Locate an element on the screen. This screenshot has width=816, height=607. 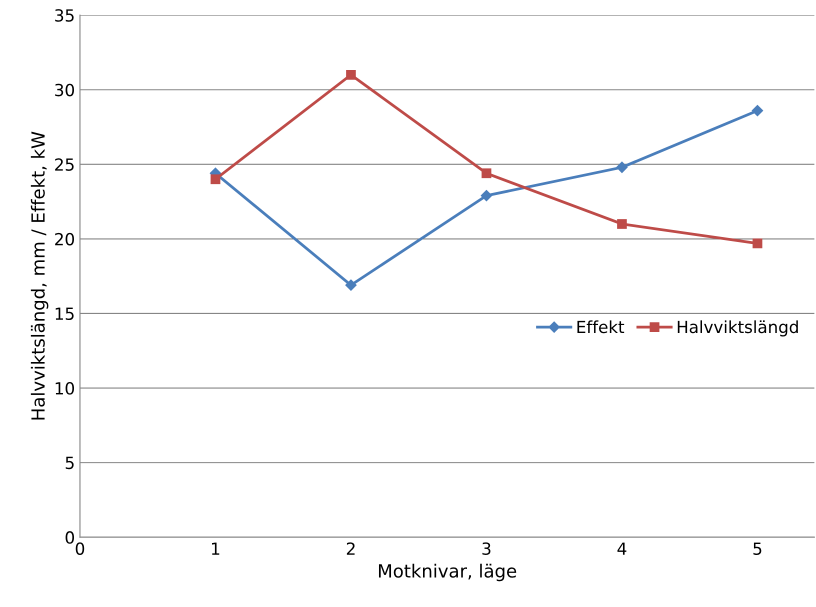
y-tick-label: 35 is located at coordinates (64, 15).